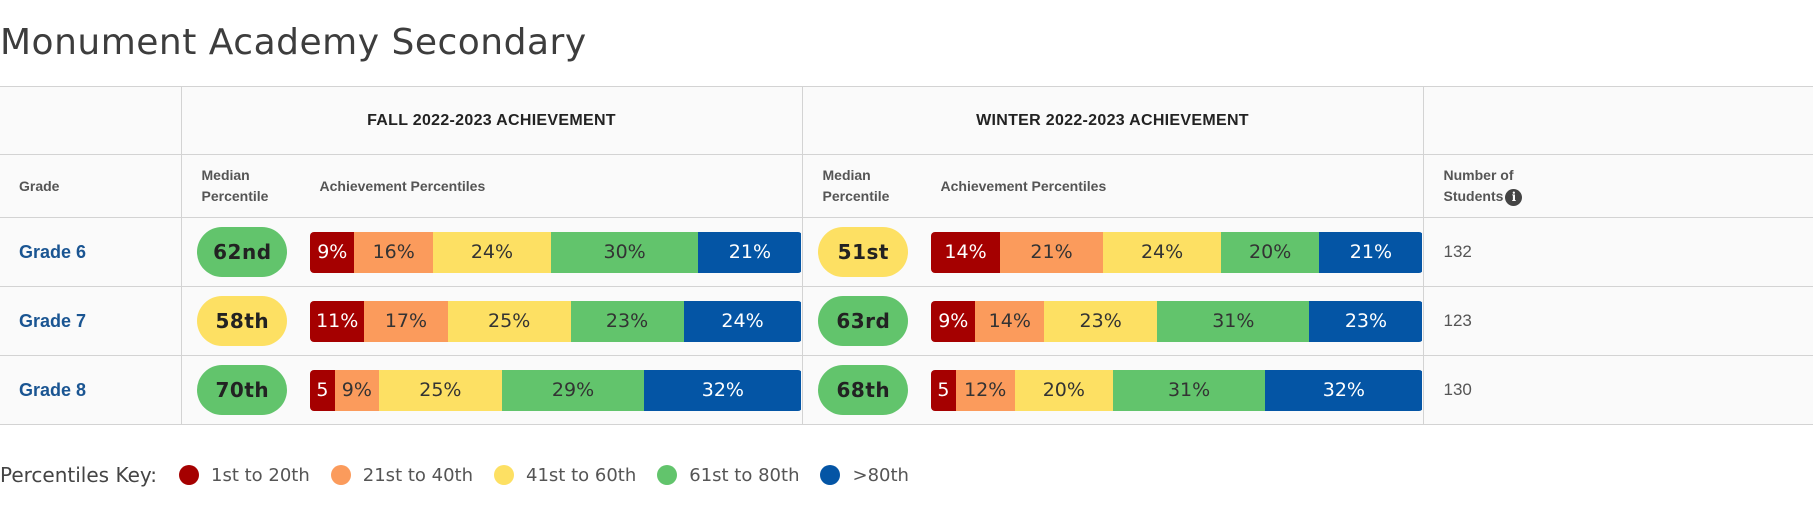  What do you see at coordinates (863, 321) in the screenshot?
I see `winter-median-percentile-badge: 63rd` at bounding box center [863, 321].